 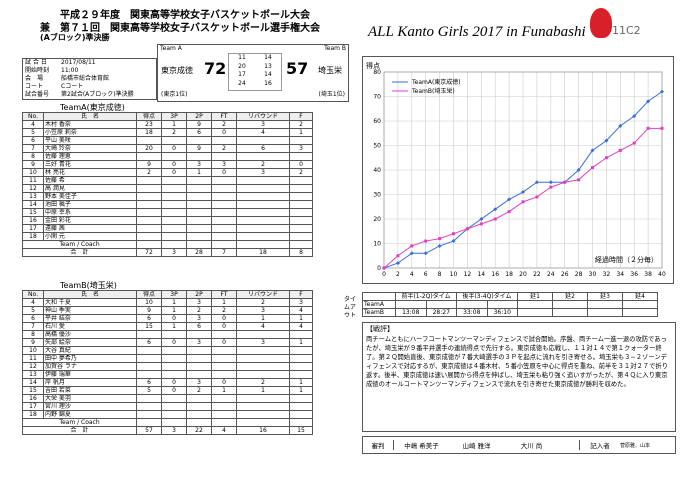 What do you see at coordinates (640, 296) in the screenshot?
I see `timeout-header: 延4` at bounding box center [640, 296].